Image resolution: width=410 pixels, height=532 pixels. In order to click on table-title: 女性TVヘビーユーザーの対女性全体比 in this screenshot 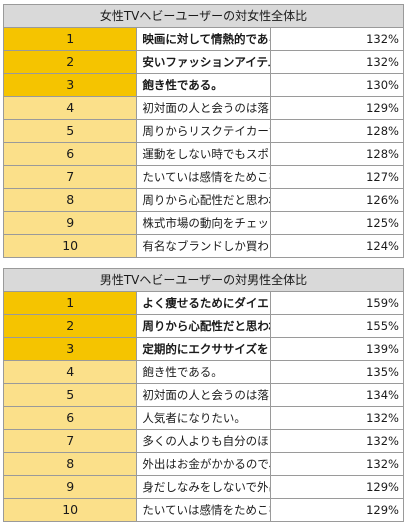, I will do `click(203, 16)`.